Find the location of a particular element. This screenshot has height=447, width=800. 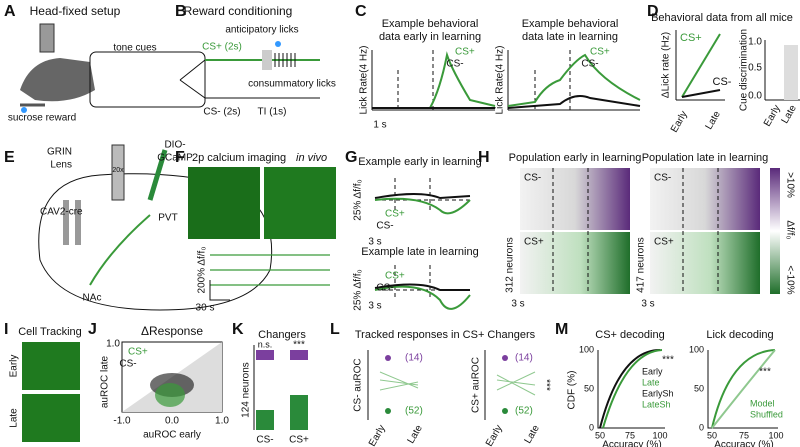

ylabel: auROC late is located at coordinates (105, 381).